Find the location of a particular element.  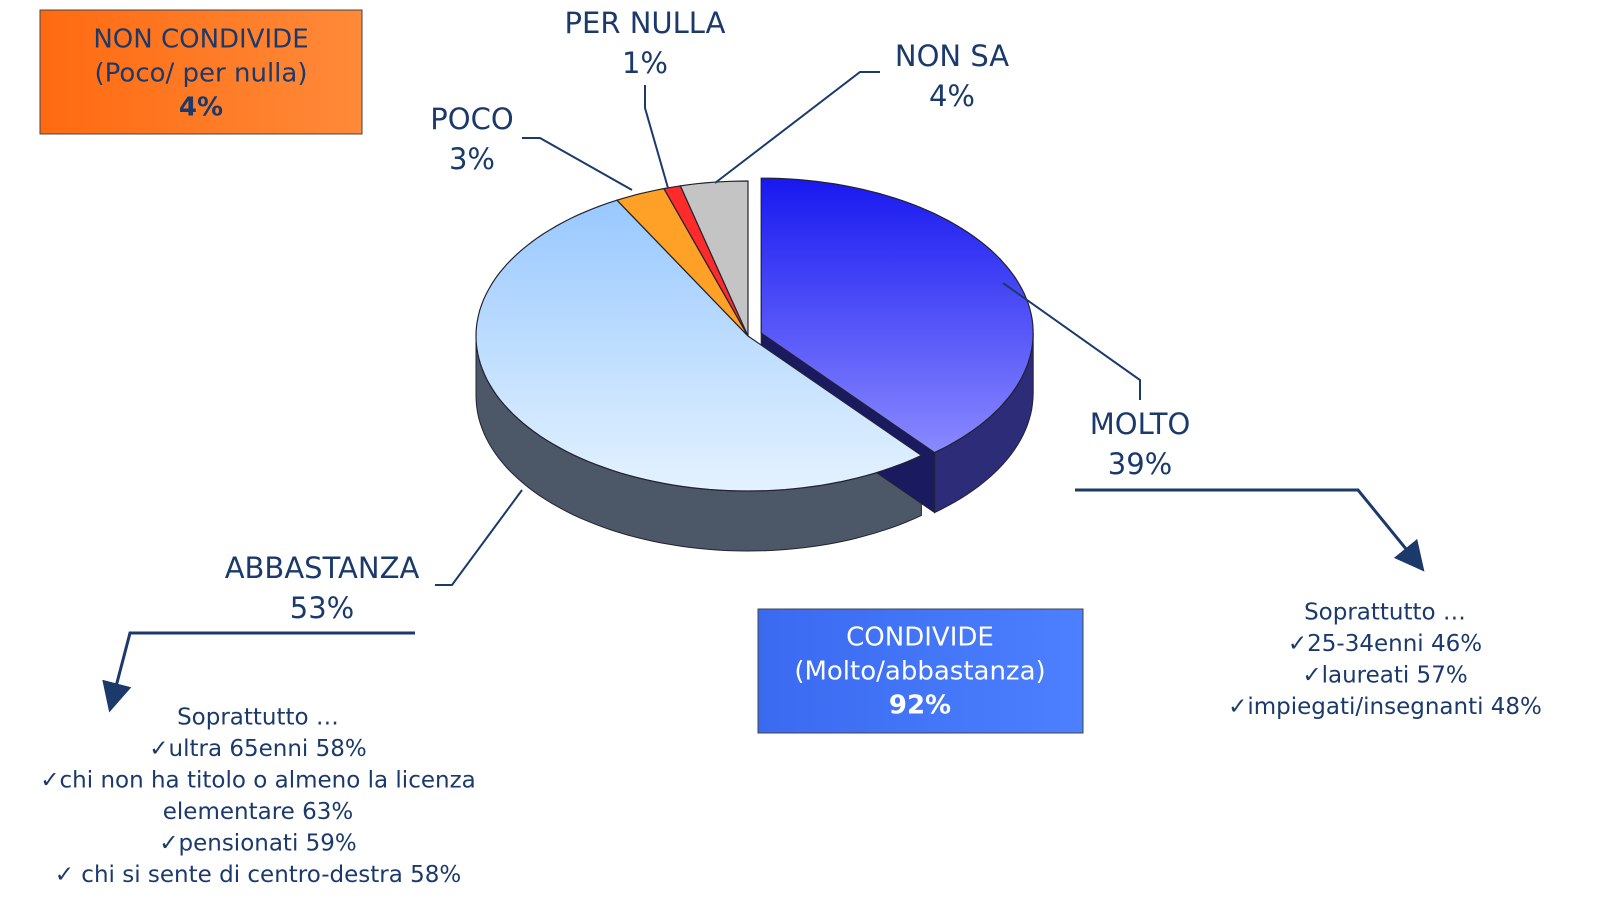

slice-label: ABBASTANZA is located at coordinates (322, 568).